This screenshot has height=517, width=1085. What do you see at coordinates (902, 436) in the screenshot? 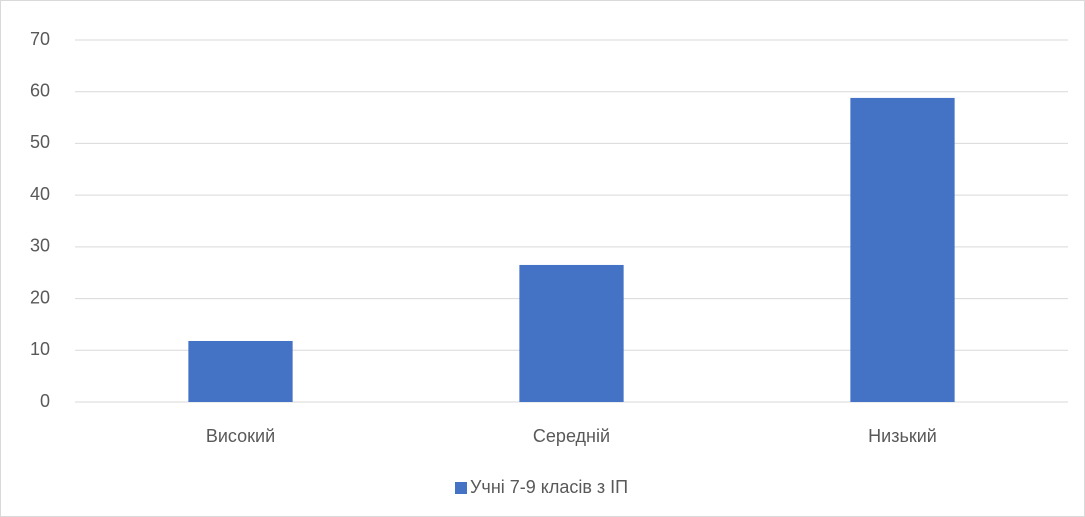
I see `x-tick-label: Низький` at bounding box center [902, 436].